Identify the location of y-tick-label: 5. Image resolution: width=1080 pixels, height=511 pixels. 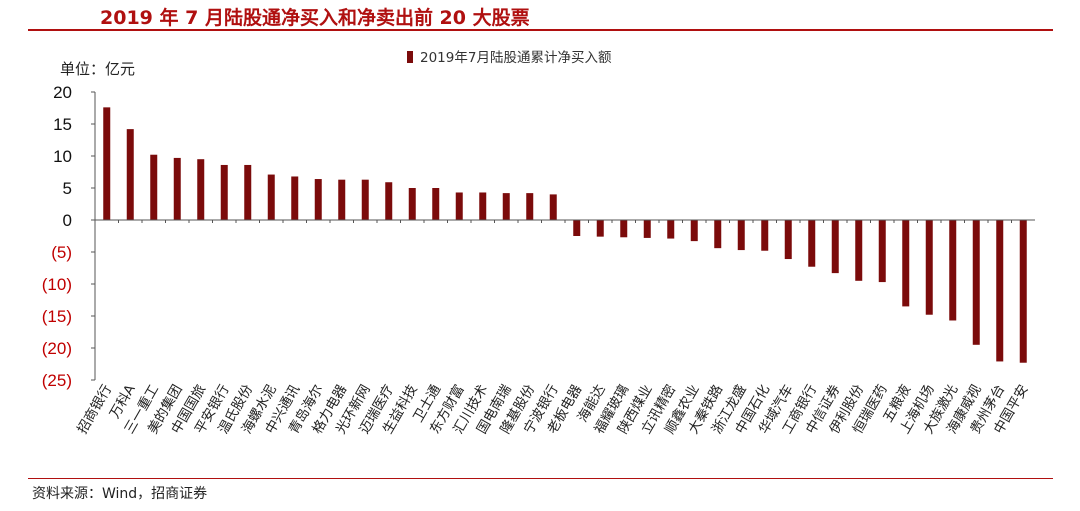
(67, 188).